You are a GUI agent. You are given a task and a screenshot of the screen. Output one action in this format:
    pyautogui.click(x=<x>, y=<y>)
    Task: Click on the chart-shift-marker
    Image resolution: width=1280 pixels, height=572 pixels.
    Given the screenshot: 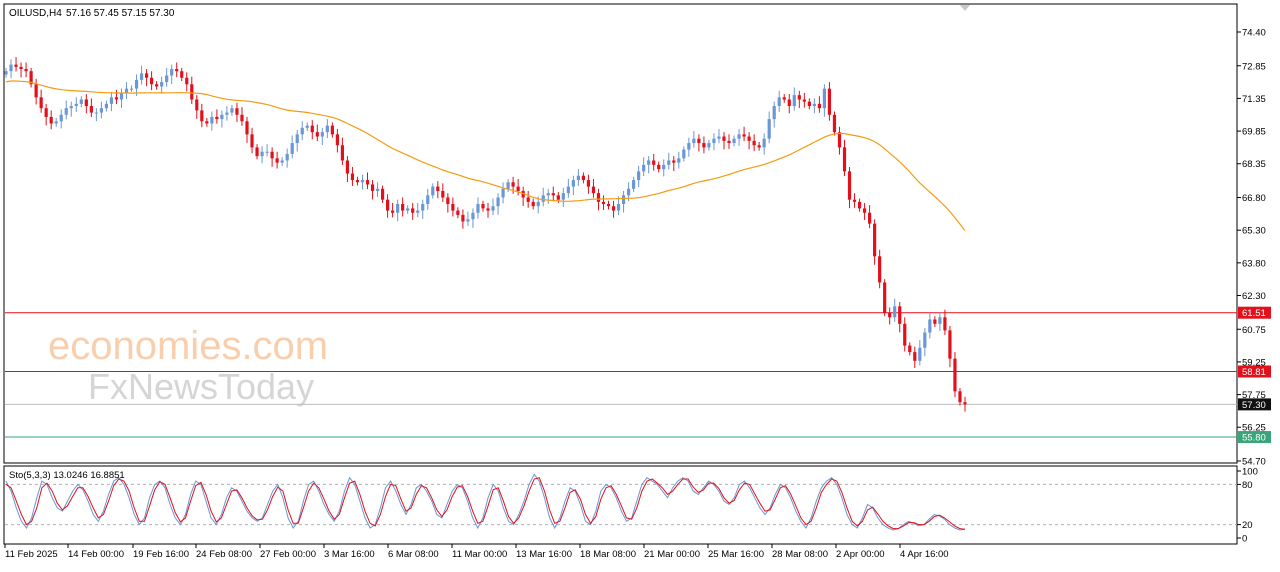 What is the action you would take?
    pyautogui.click(x=965, y=8)
    